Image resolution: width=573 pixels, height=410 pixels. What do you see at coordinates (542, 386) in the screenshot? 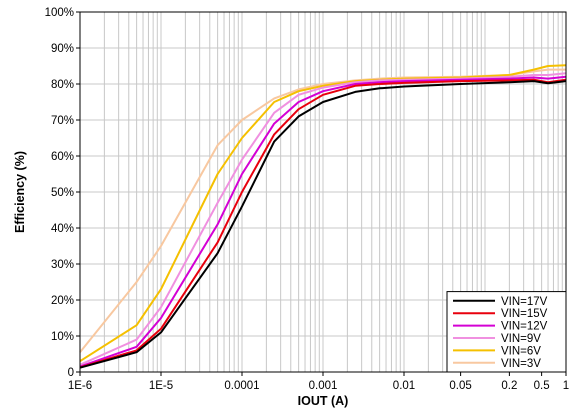
I see `x-tick-label: 0.5` at bounding box center [542, 386].